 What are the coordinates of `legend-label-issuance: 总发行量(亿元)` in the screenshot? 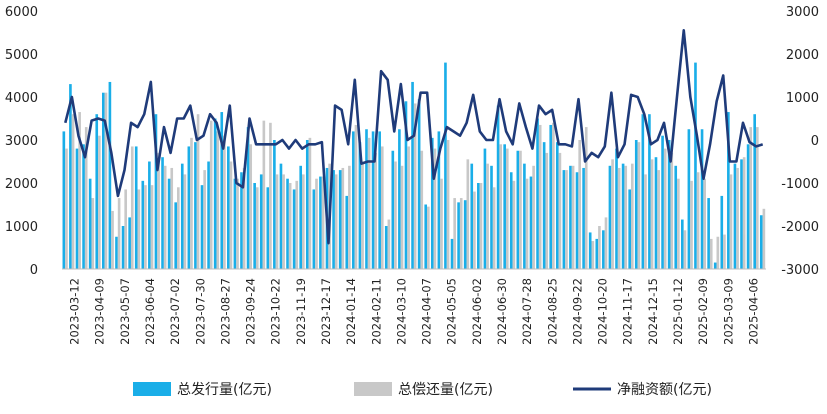 It's located at (224, 390).